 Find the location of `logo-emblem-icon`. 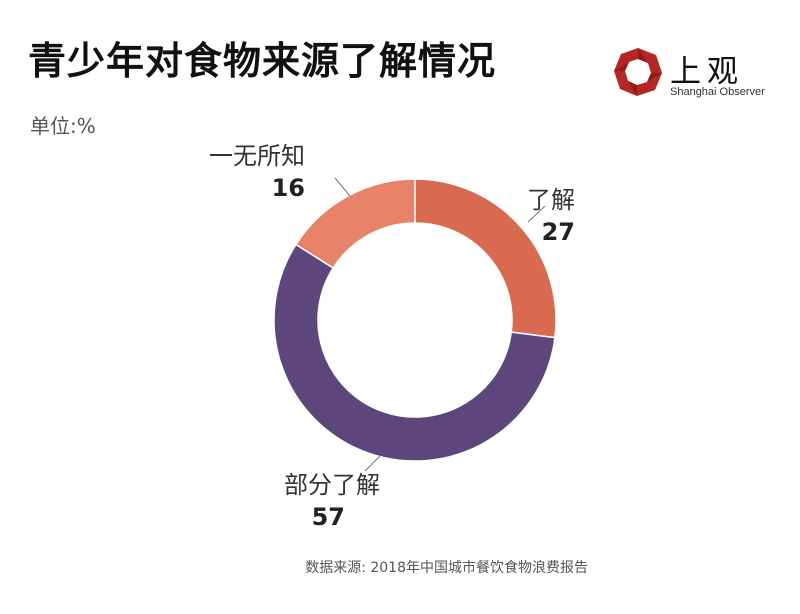

logo-emblem-icon is located at coordinates (638, 72).